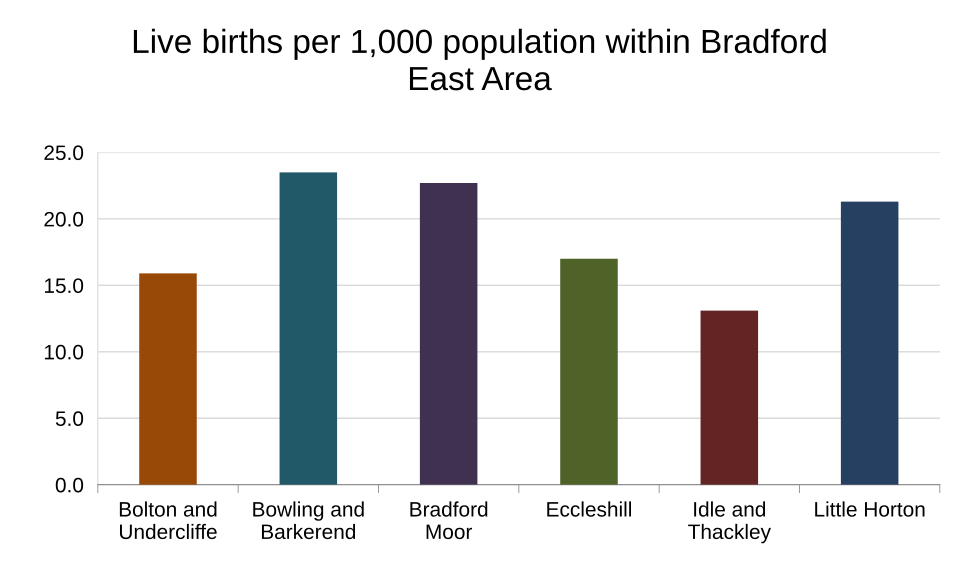 This screenshot has height=575, width=959. I want to click on chart-title: Live births per 1,000 population within Bradford East Area, so click(480, 59).